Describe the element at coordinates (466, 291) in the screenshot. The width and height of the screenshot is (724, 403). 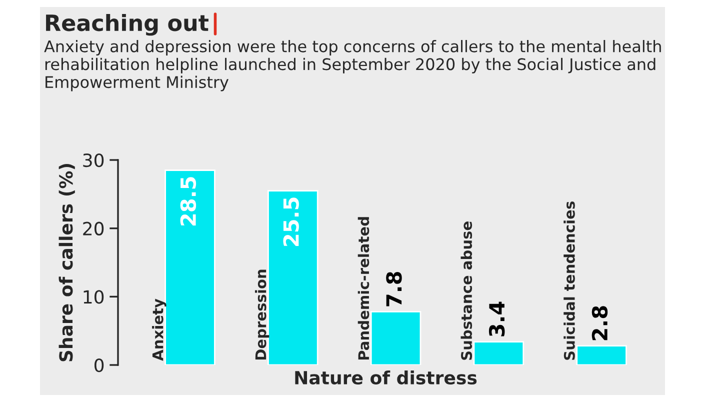
I see `x-tick-label: Substance abuse` at that location.